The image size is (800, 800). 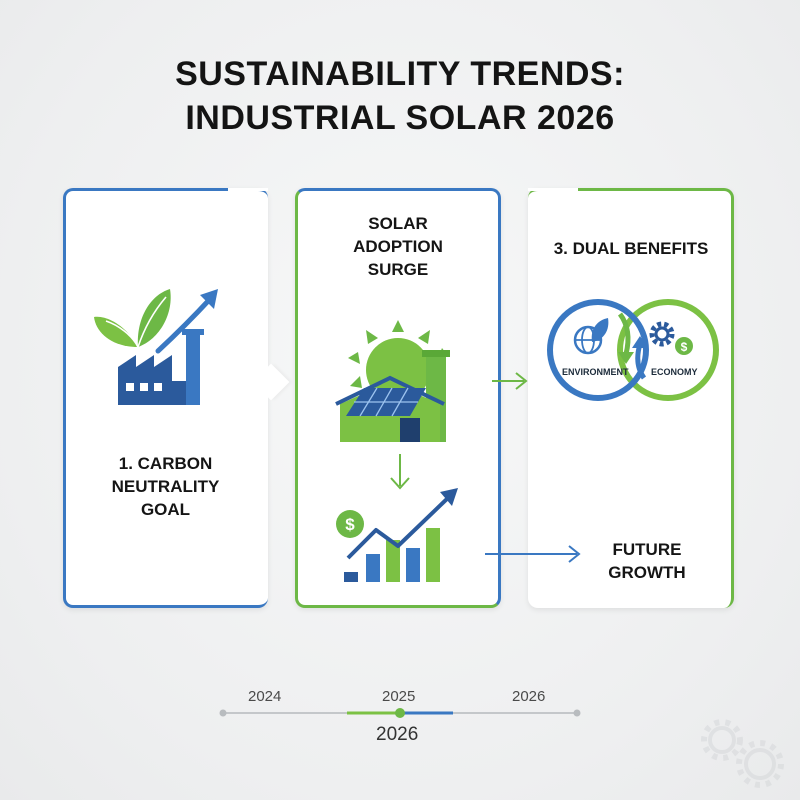 I want to click on economy-label: ECONOMY, so click(x=674, y=372).